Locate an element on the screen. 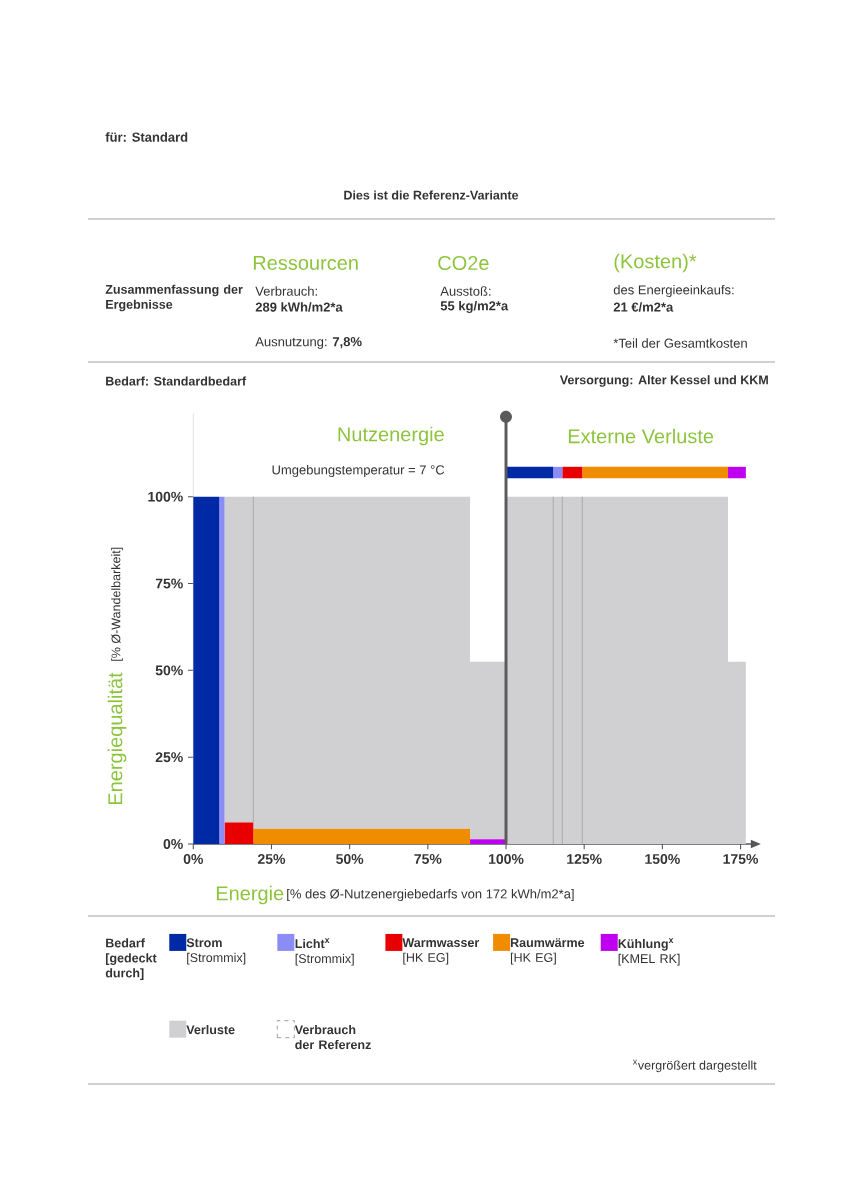 This screenshot has height=1201, width=845. x-tick-label: 0% is located at coordinates (193, 859).